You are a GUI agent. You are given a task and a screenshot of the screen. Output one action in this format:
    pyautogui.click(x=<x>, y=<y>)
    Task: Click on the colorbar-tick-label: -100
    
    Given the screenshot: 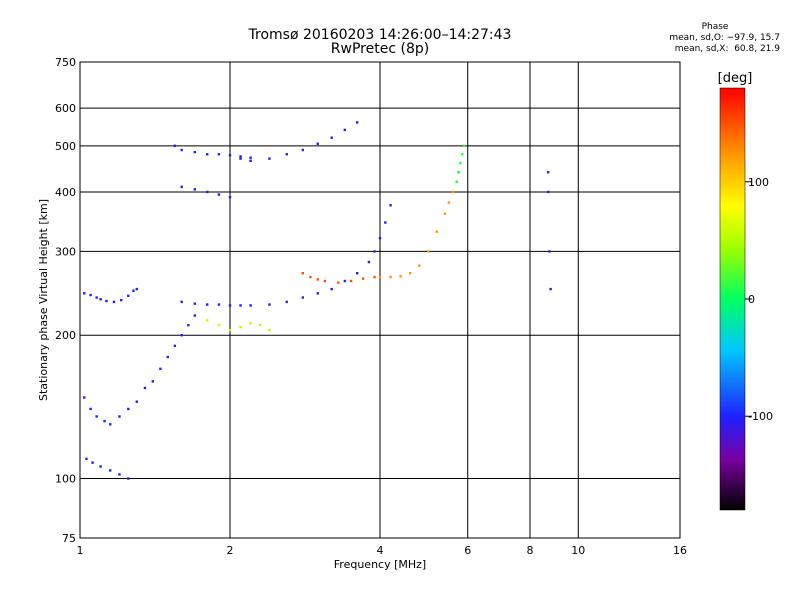 What is the action you would take?
    pyautogui.click(x=760, y=416)
    